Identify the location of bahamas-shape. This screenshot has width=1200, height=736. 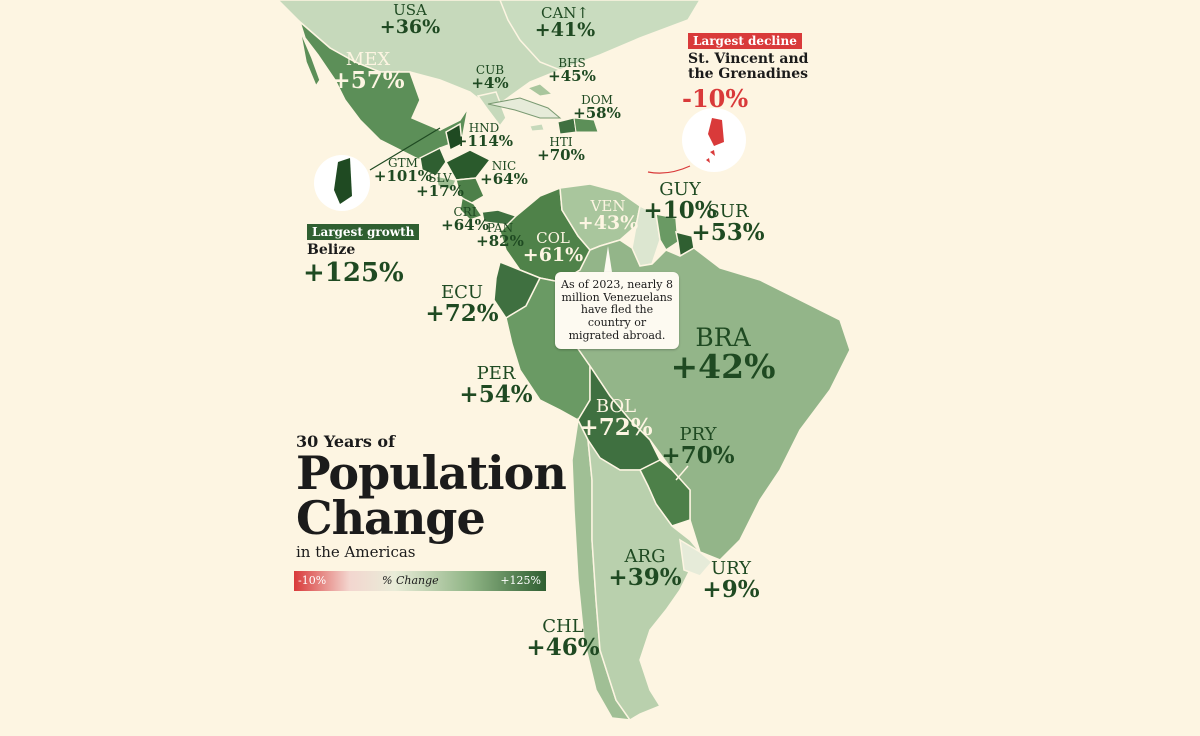
(540, 90).